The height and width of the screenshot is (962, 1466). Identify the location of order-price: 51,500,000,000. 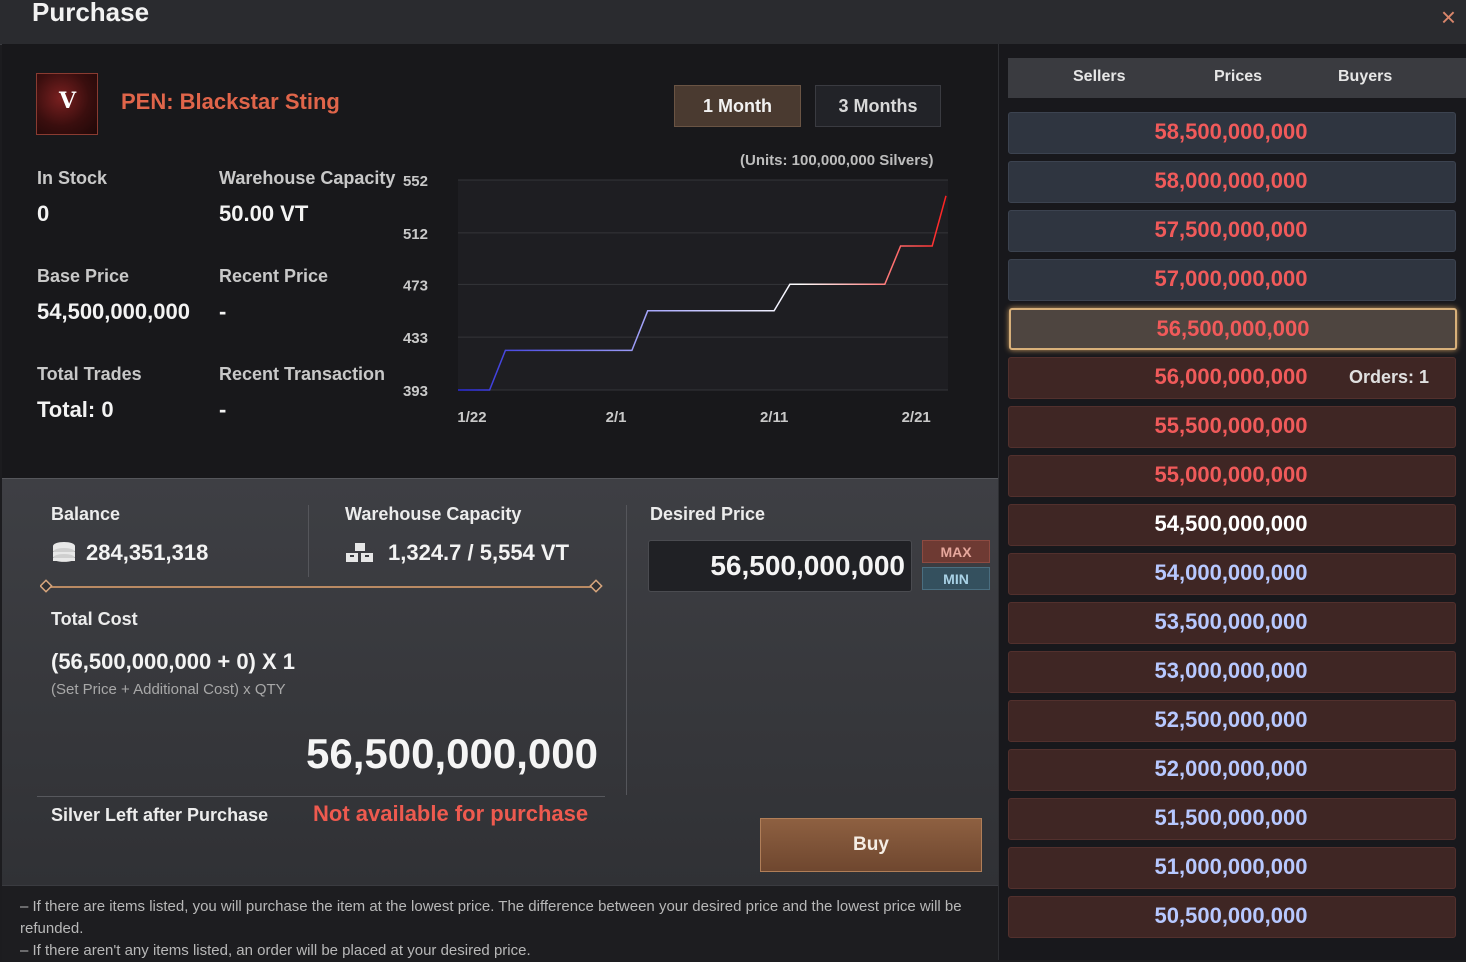
(1231, 817).